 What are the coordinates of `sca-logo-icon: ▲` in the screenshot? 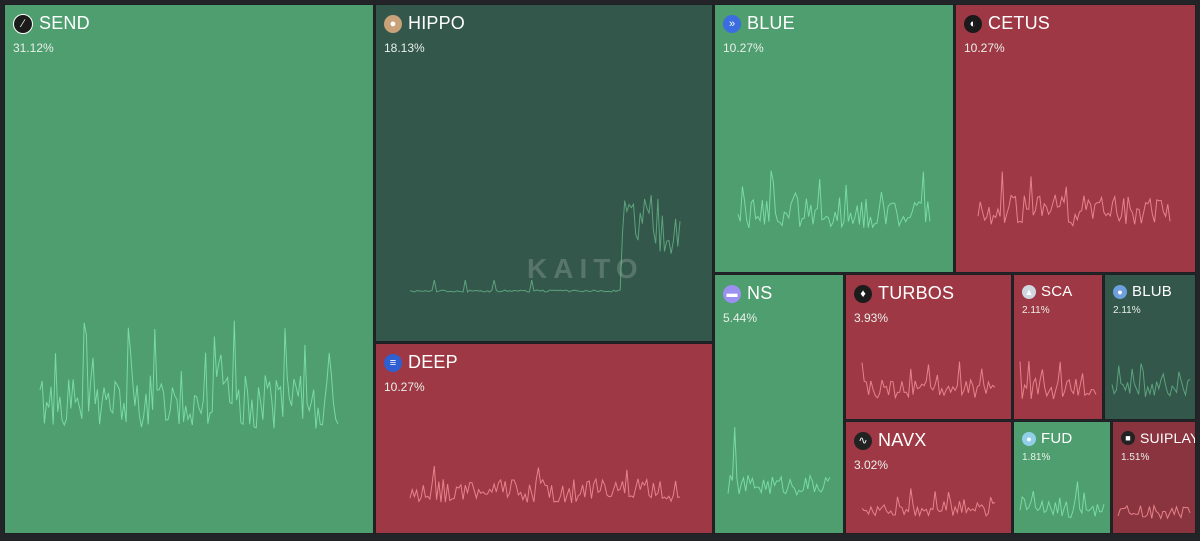 It's located at (1029, 291).